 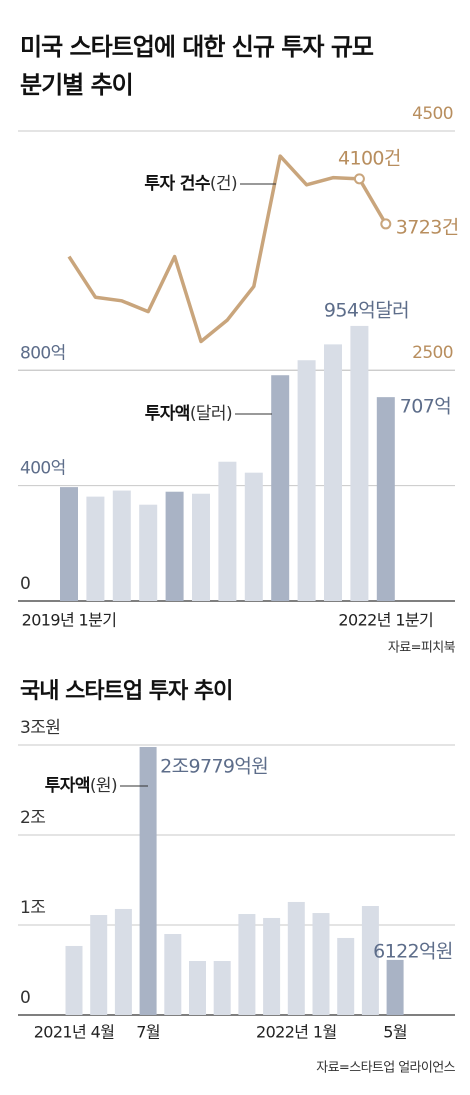 I want to click on value-label: 3723건, so click(x=427, y=227).